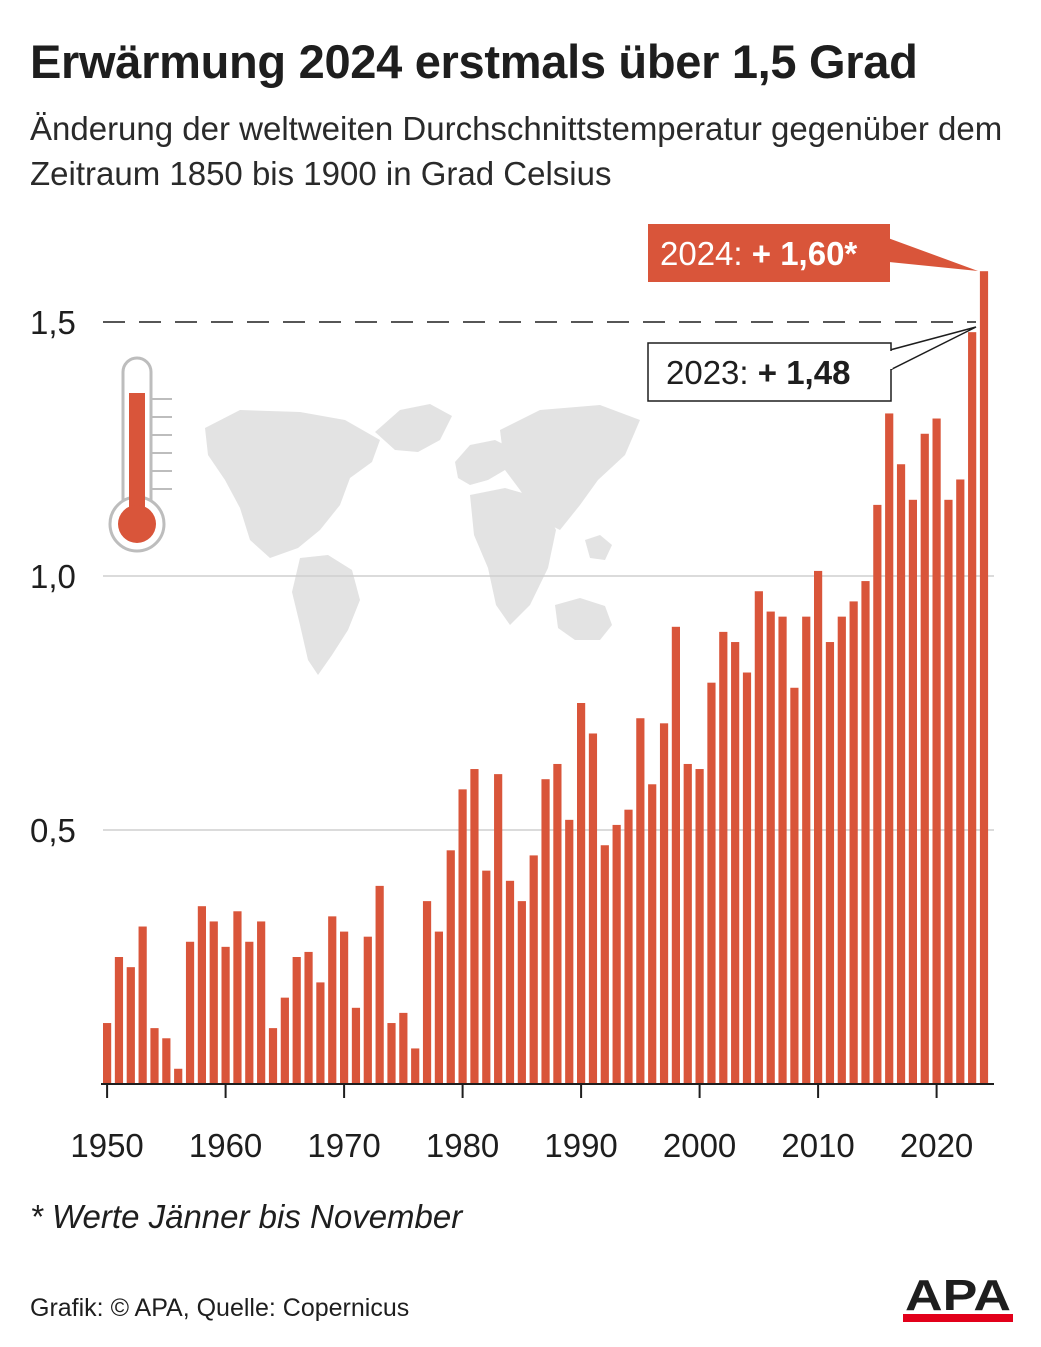 The height and width of the screenshot is (1347, 1041). Describe the element at coordinates (308, 1017) in the screenshot. I see `bar-1967` at that location.